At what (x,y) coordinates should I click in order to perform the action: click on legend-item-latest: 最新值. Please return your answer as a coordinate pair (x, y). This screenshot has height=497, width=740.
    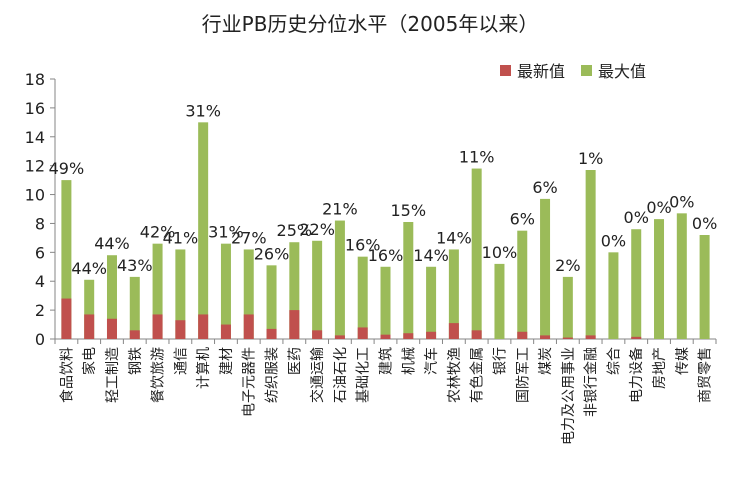
    Looking at the image, I should click on (532, 70).